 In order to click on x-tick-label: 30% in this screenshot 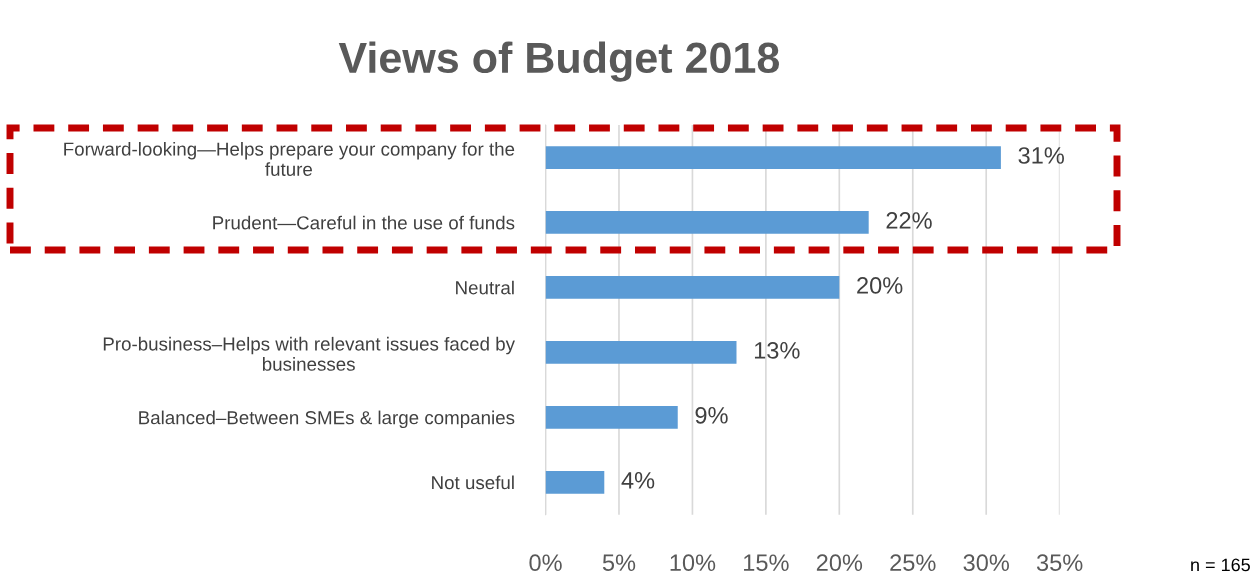, I will do `click(986, 563)`.